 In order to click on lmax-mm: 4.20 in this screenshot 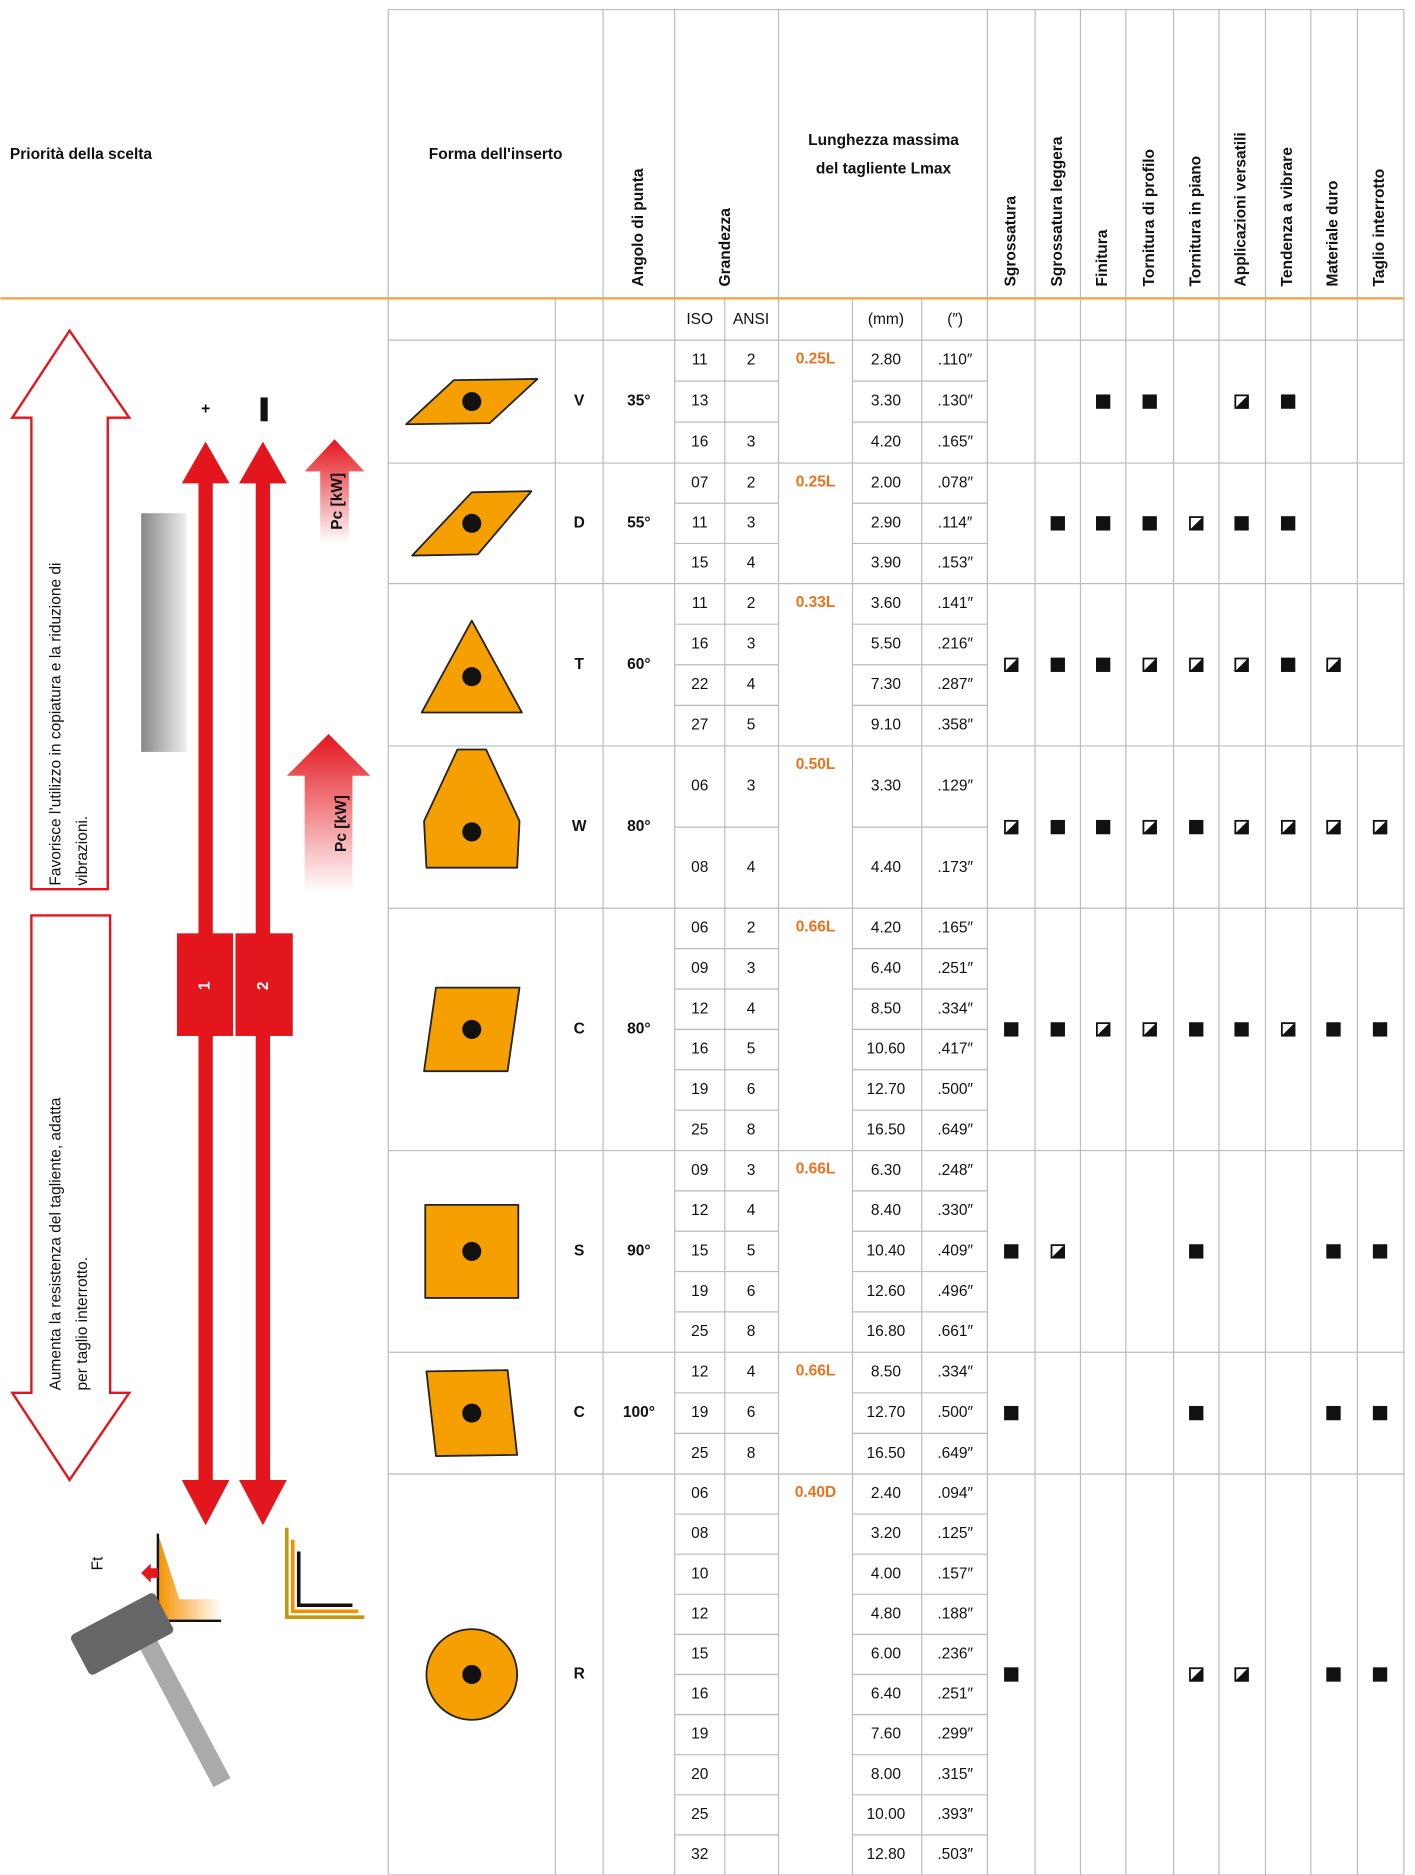, I will do `click(886, 928)`.